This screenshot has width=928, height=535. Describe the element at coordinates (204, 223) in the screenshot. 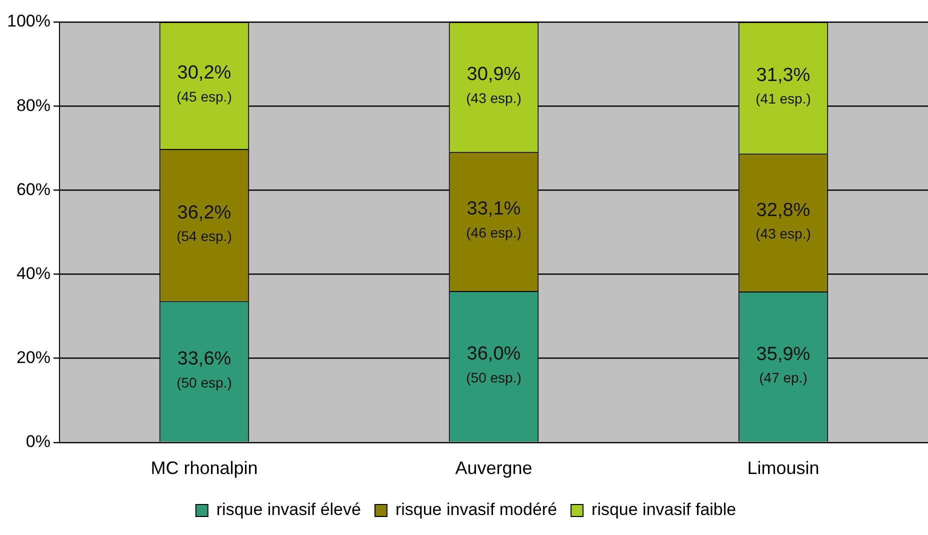

I see `data-label: 36,2% (54 esp.)` at that location.